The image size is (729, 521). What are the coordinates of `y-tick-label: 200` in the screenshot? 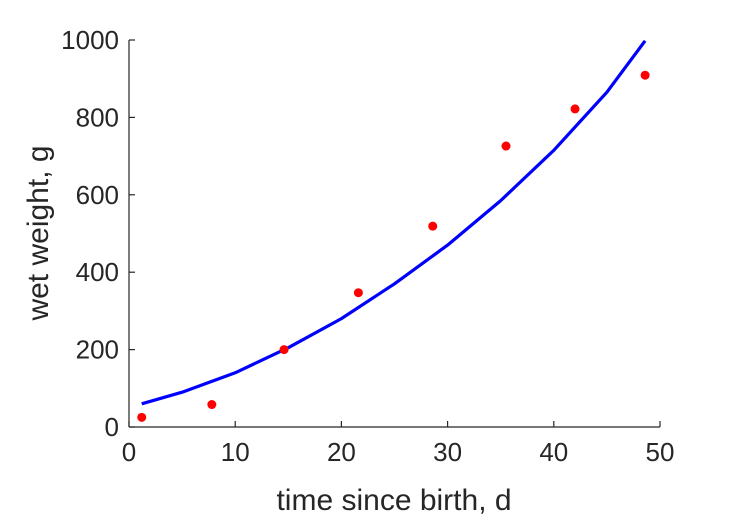 It's located at (97, 350).